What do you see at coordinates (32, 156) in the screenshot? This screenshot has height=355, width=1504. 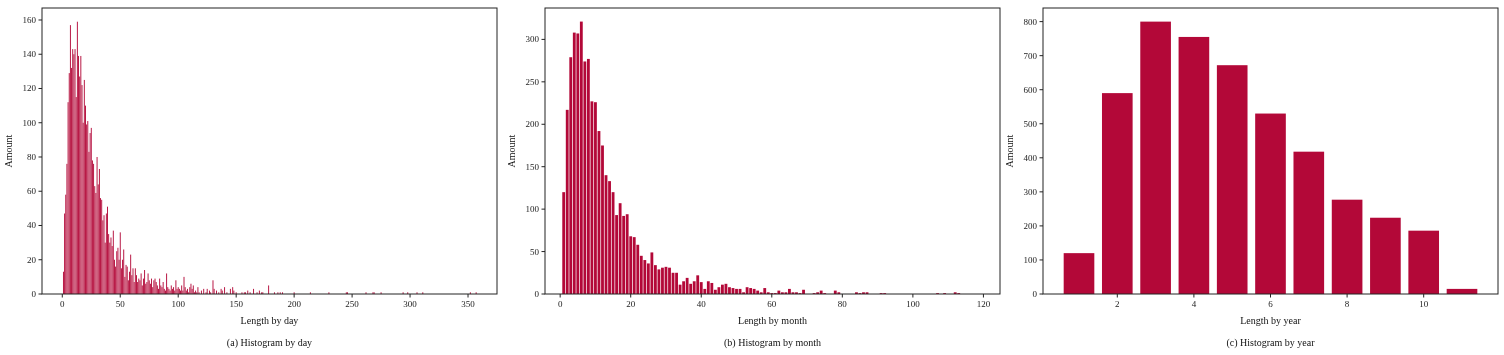 I see `y-tick-label: 80` at bounding box center [32, 156].